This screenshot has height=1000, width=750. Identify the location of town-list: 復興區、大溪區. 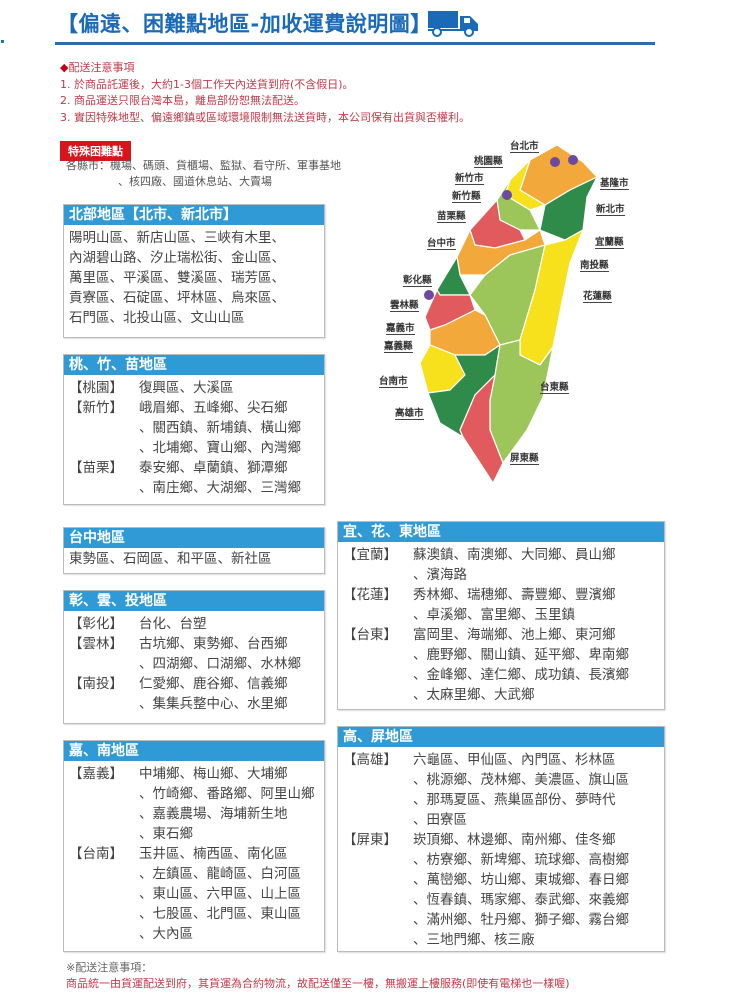
(186, 388).